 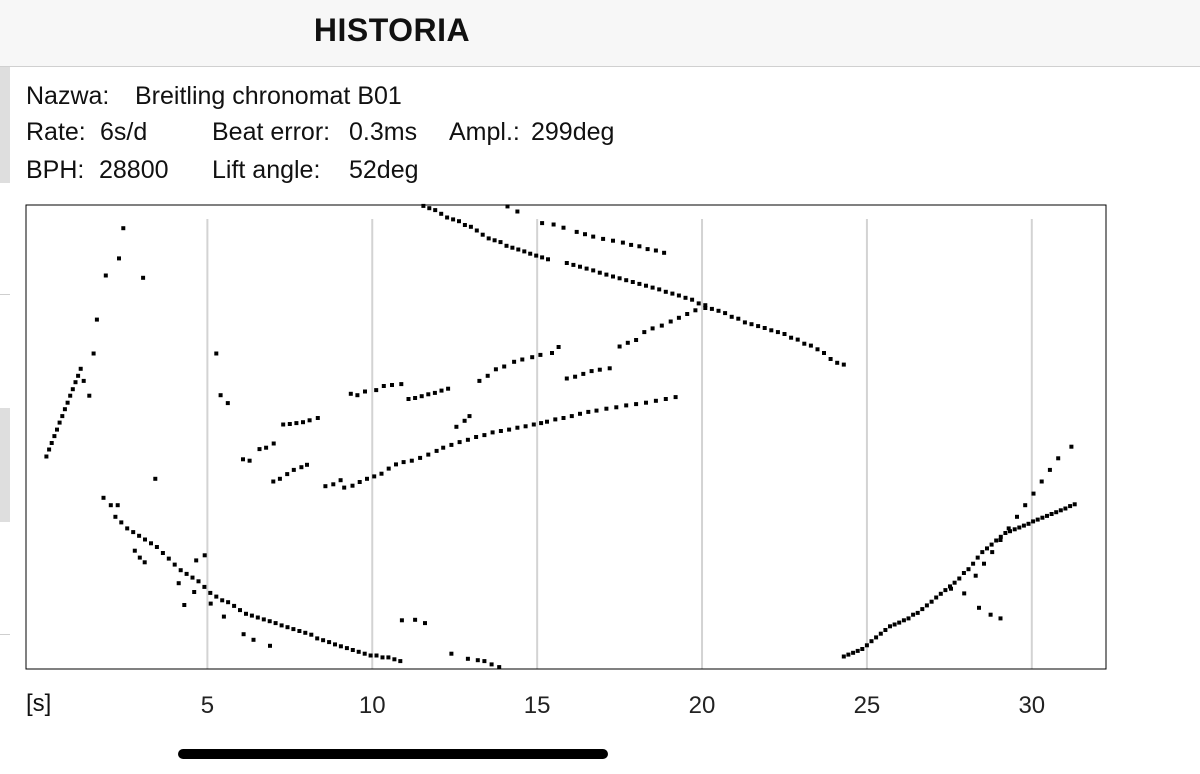 I want to click on header-bar: HISTORIA, so click(x=600, y=33).